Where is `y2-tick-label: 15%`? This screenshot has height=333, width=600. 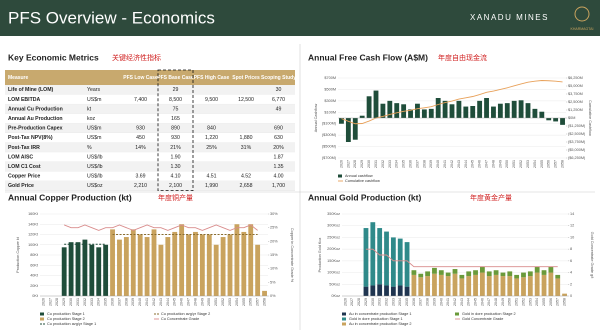
y2-tick-label: 15% is located at coordinates (274, 255).